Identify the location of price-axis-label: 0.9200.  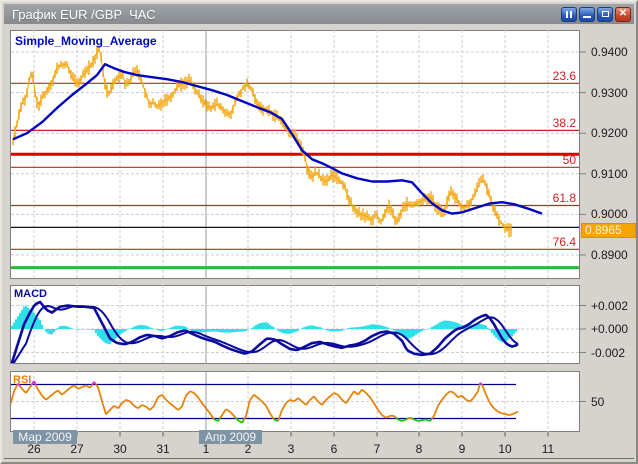
(609, 133).